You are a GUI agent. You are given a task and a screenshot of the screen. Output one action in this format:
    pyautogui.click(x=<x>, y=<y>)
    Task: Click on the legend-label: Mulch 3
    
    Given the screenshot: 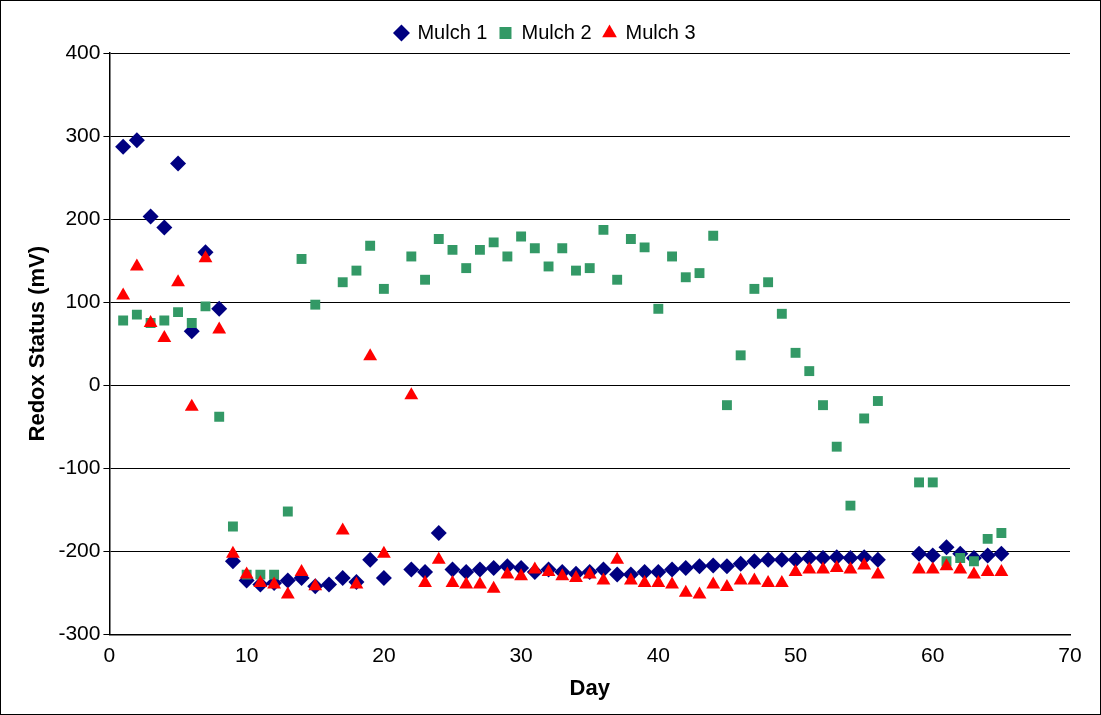 What is the action you would take?
    pyautogui.click(x=660, y=31)
    